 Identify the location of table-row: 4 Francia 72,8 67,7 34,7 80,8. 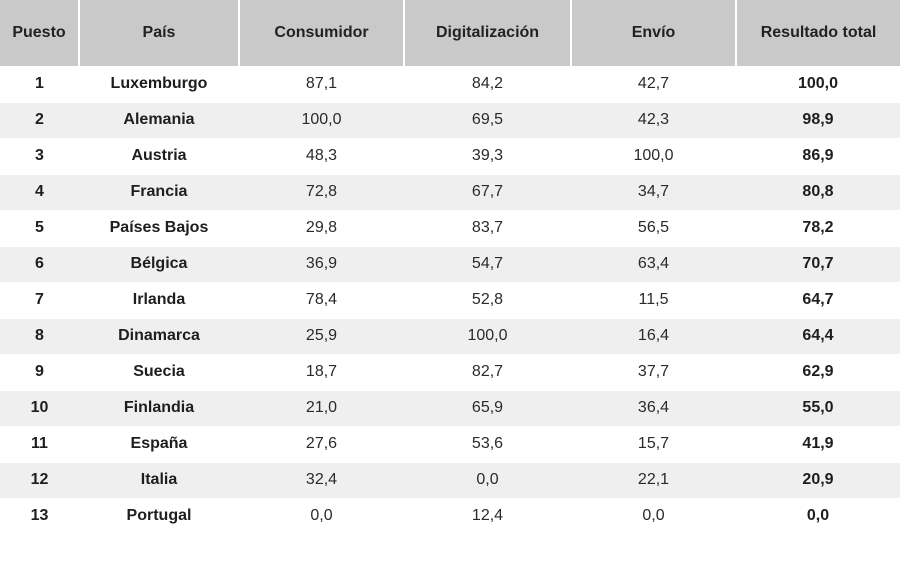
(450, 191).